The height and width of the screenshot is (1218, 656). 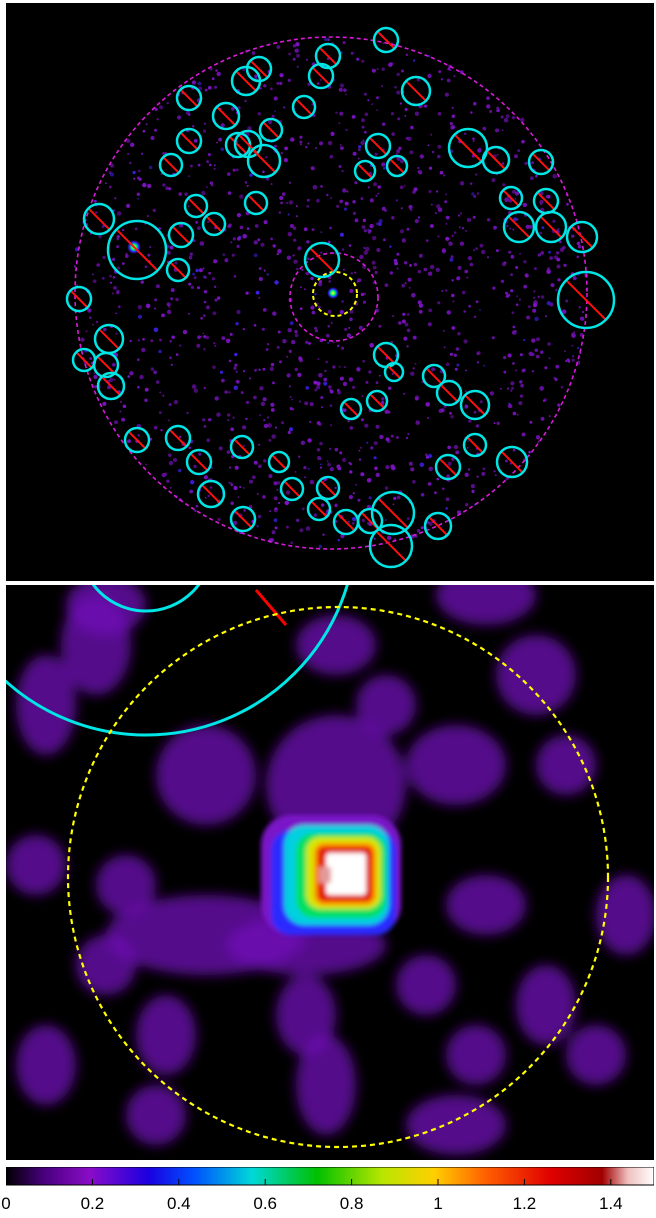 What do you see at coordinates (178, 1203) in the screenshot?
I see `colorbar-tick-label: 0.4` at bounding box center [178, 1203].